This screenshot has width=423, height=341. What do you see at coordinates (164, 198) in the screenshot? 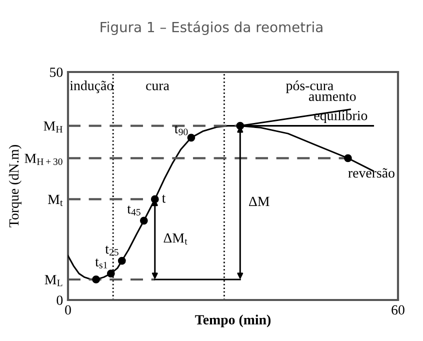
I see `annotation: t` at bounding box center [164, 198].